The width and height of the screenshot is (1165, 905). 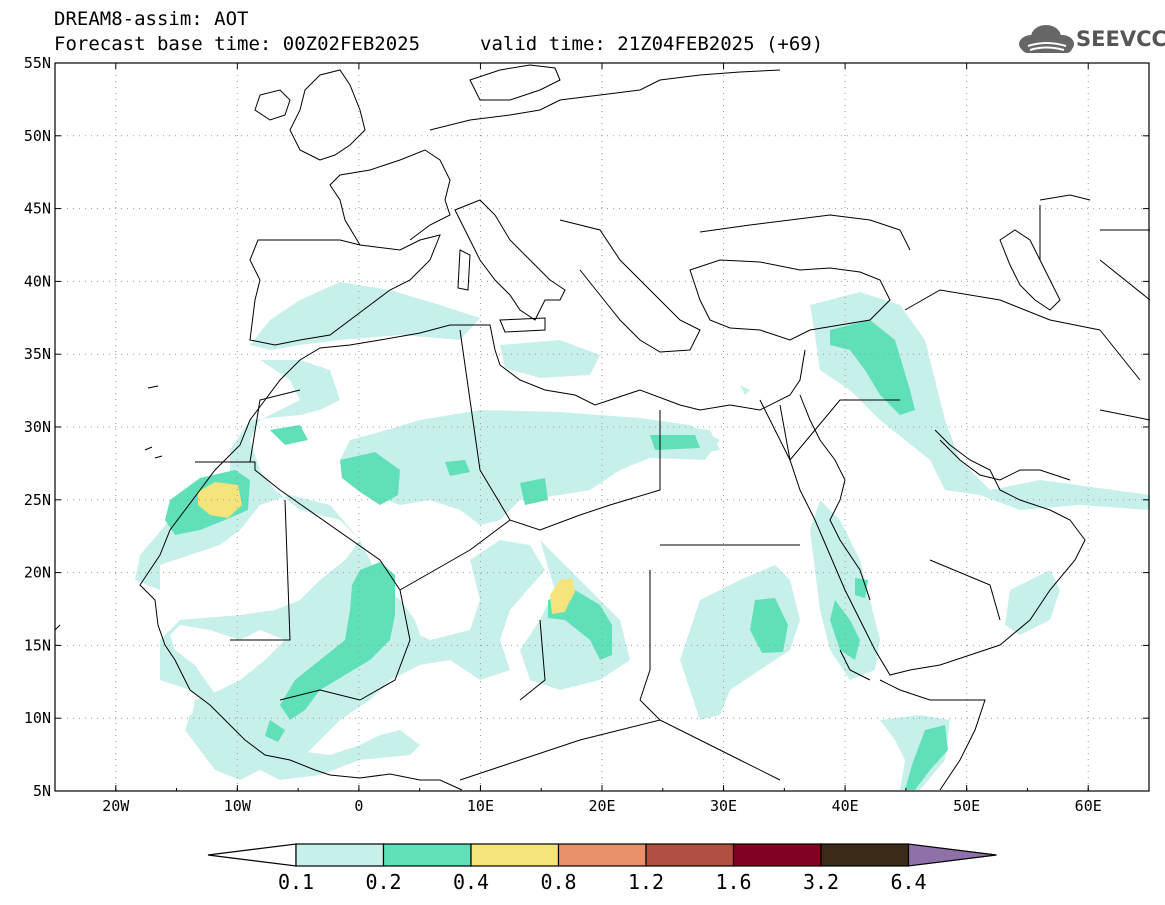 I want to click on colorbar-label: 1.2, so click(x=646, y=882).